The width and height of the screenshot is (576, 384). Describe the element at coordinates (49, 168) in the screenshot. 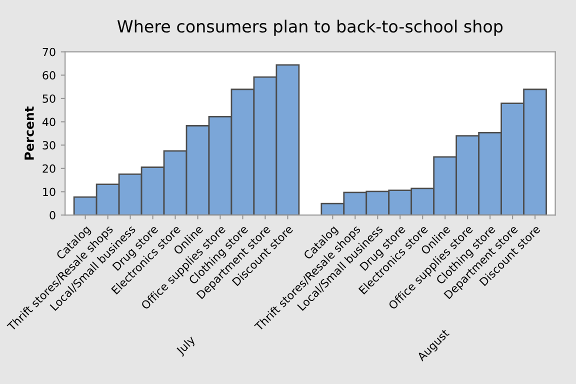

I see `y-tick-label: 20` at that location.